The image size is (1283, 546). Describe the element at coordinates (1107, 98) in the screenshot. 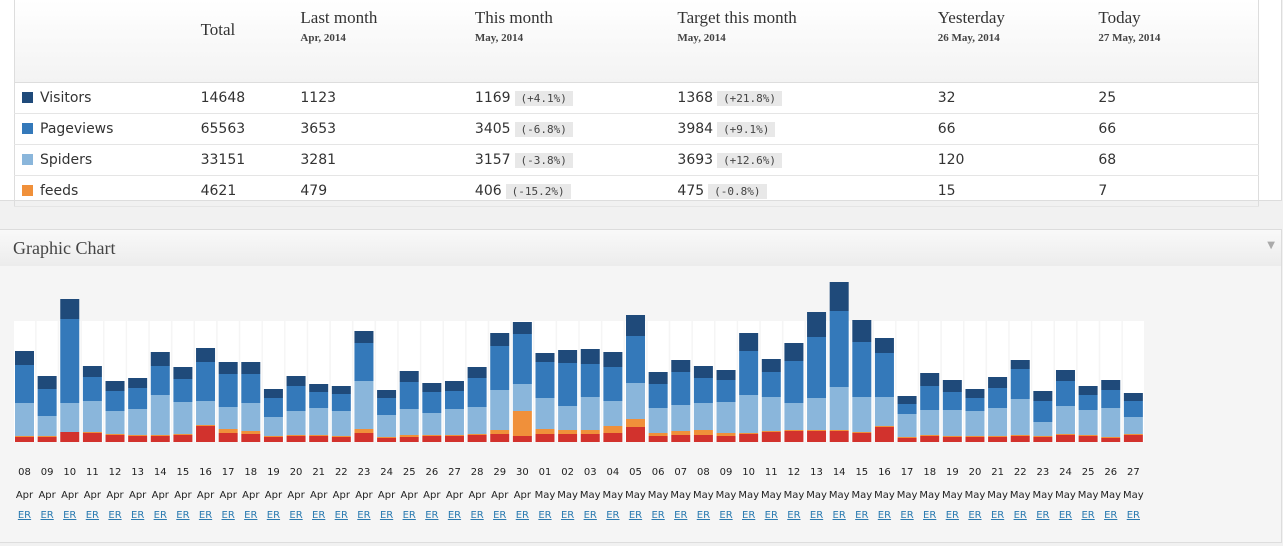

I see `cell-value: 25` at that location.